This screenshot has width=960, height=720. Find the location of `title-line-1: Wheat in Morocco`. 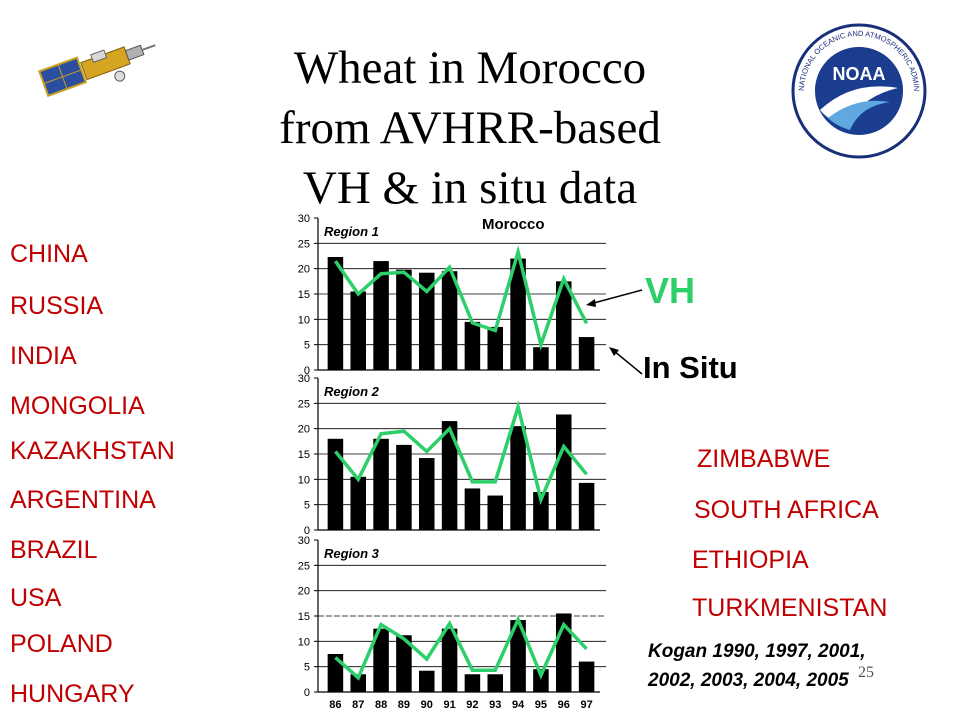

title-line-1: Wheat in Morocco is located at coordinates (470, 68).